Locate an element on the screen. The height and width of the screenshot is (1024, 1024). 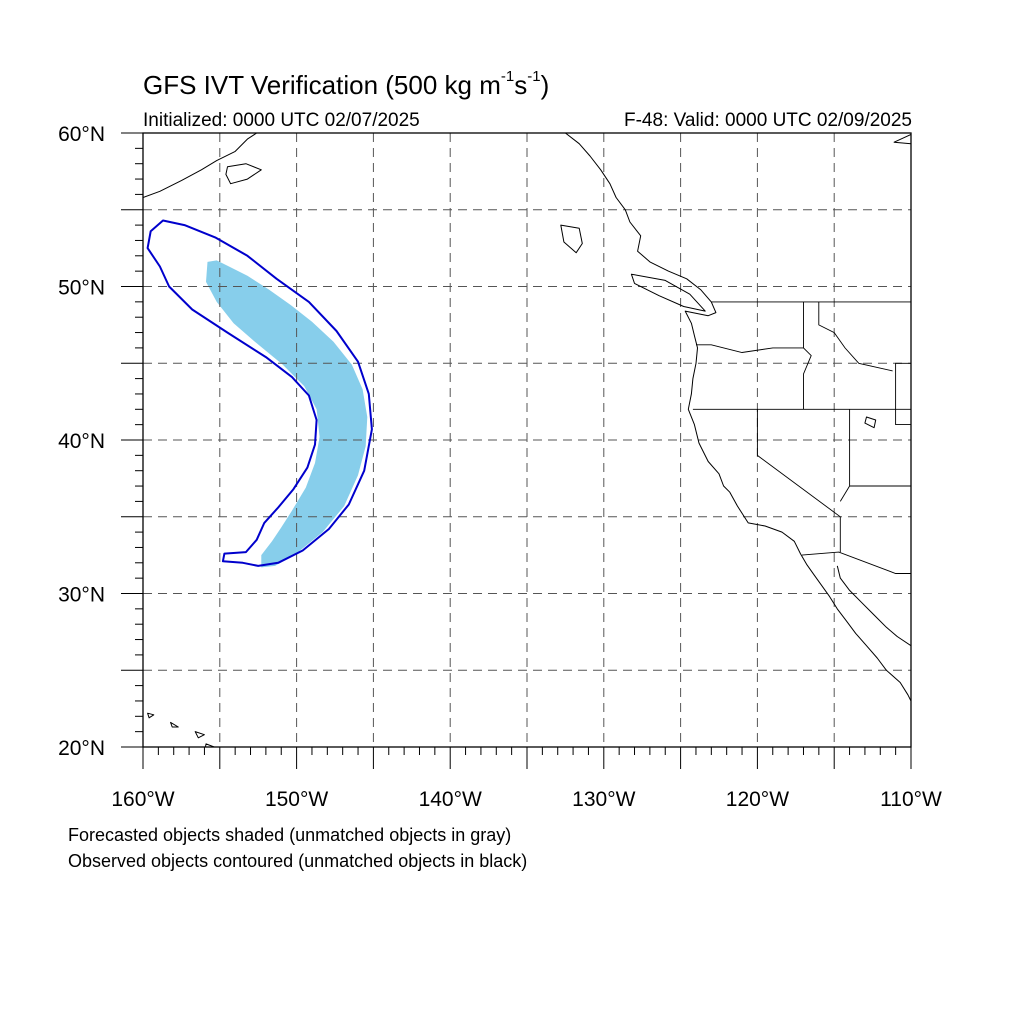
initialized-time: Initialized: 0000 UTC 02/07/2025 is located at coordinates (281, 120).